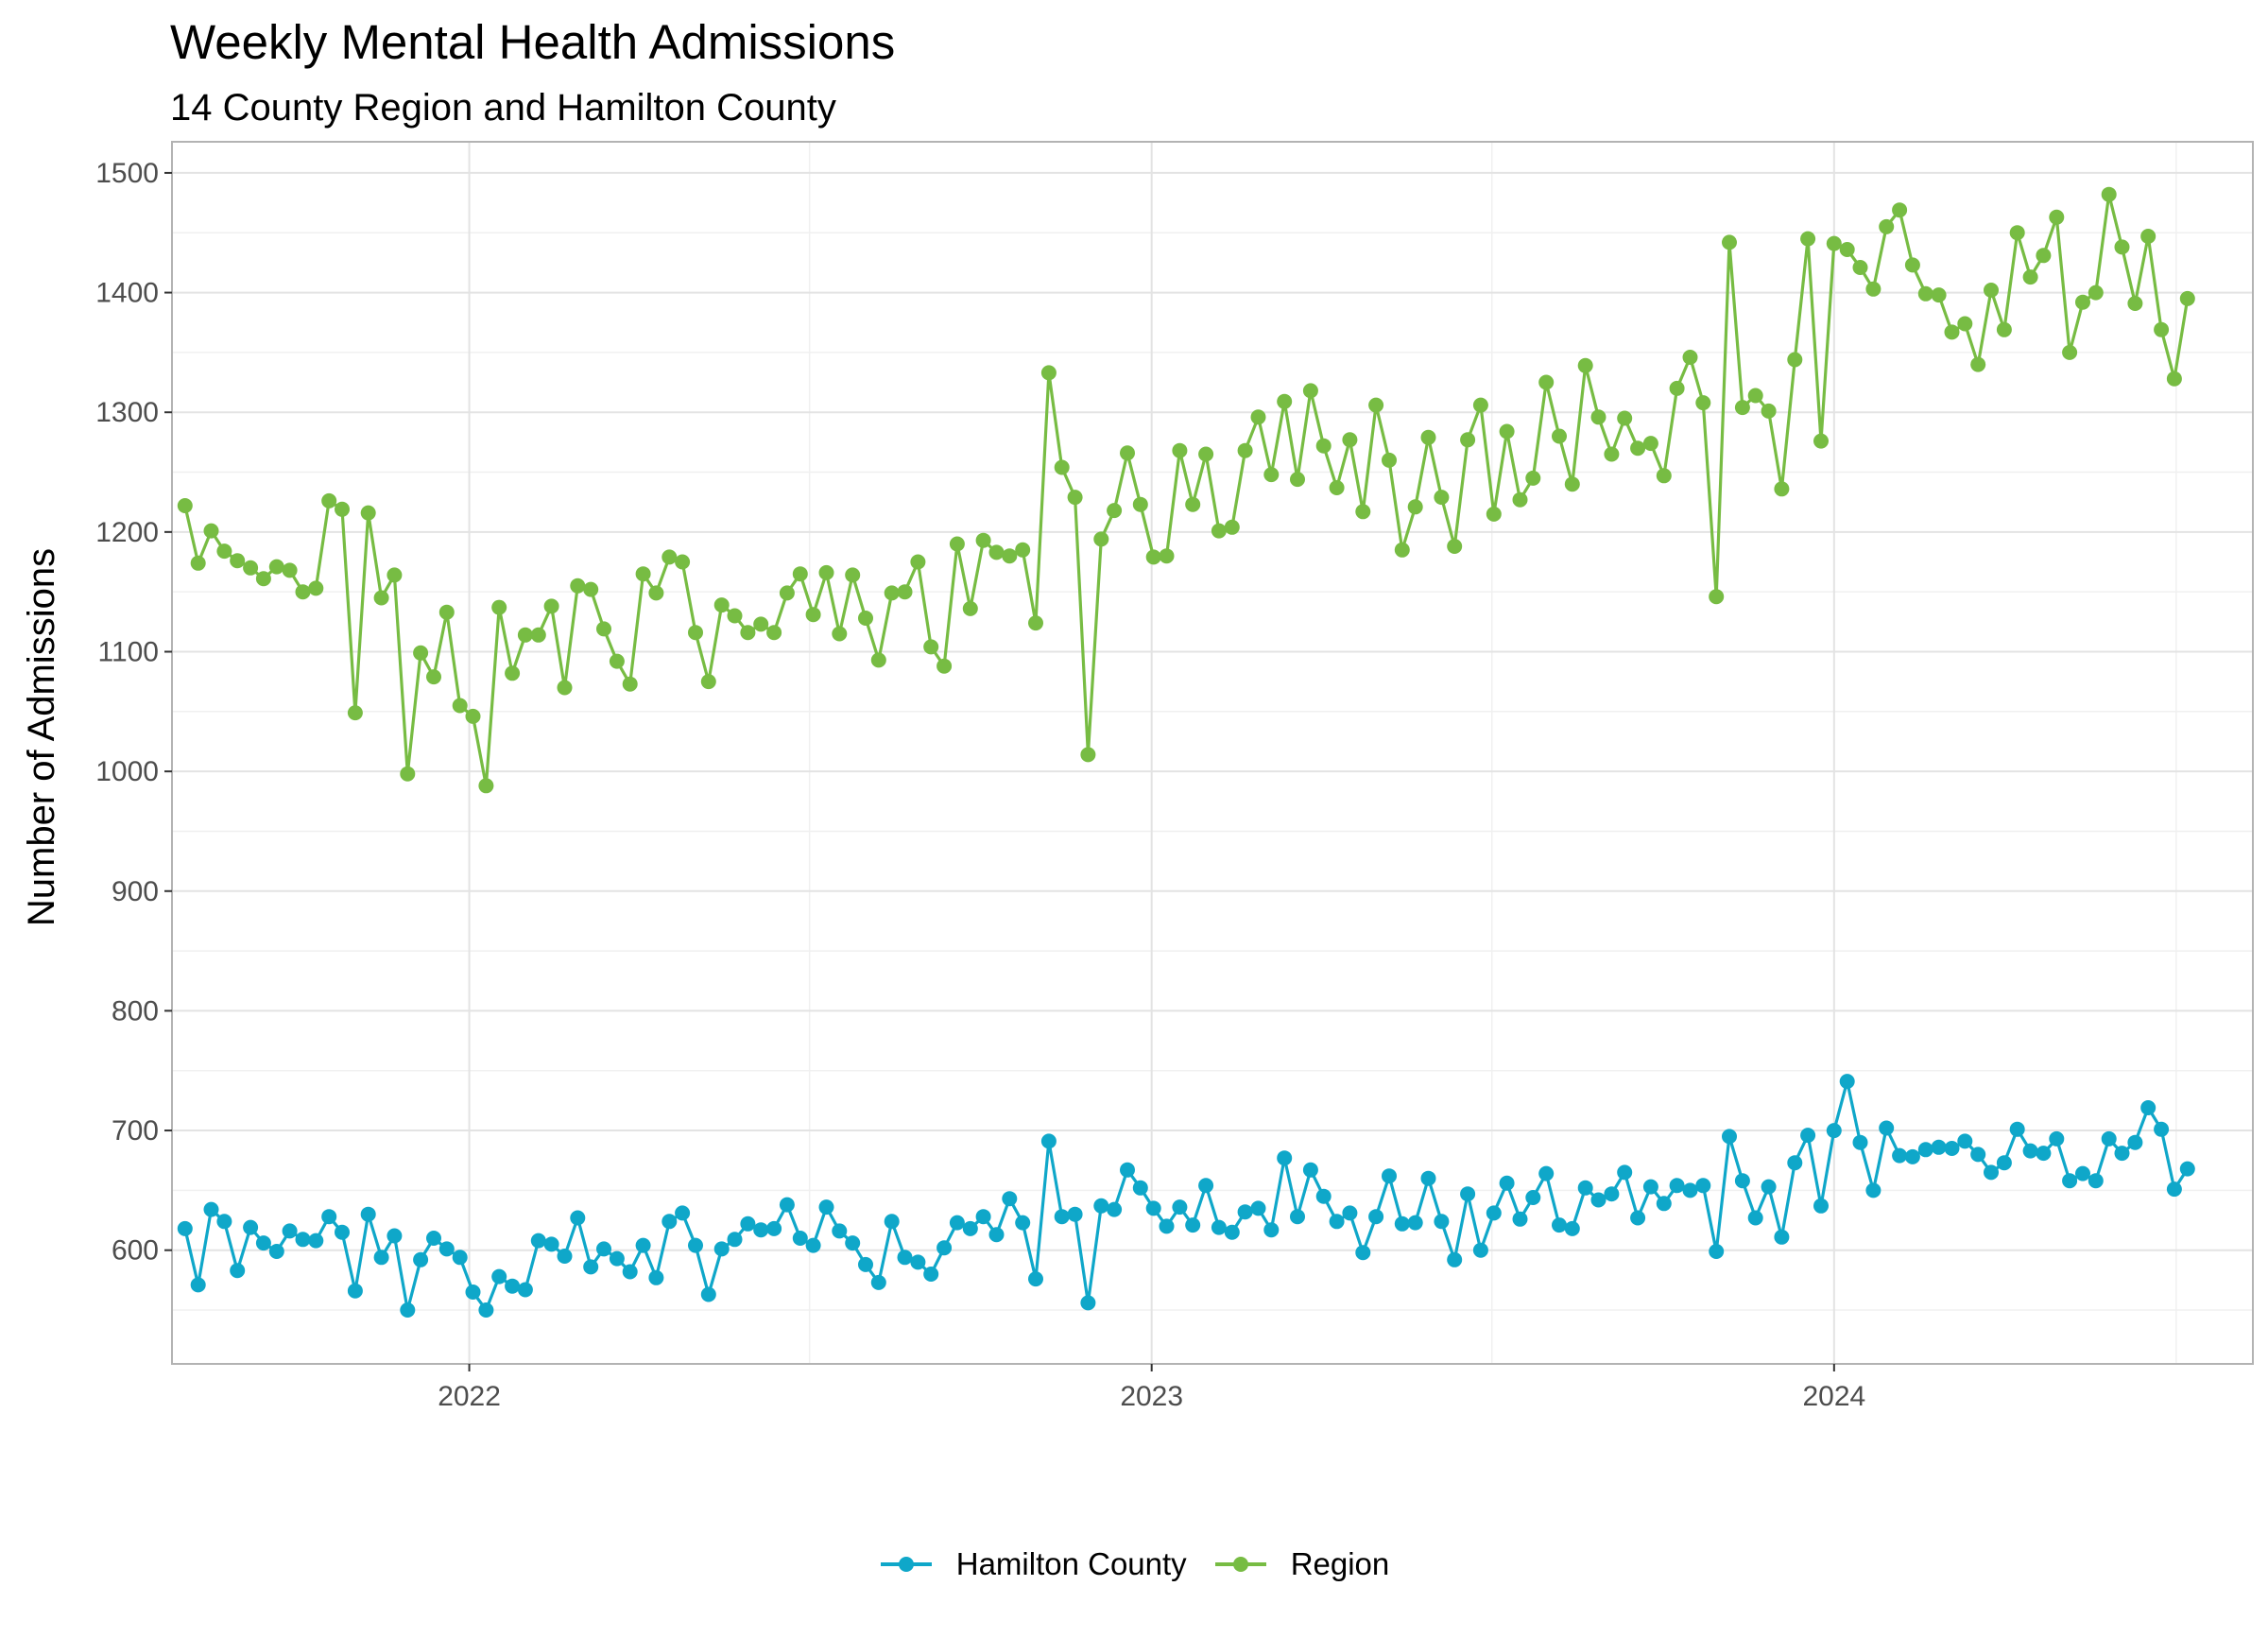 Image resolution: width=2268 pixels, height=1638 pixels. Describe the element at coordinates (135, 1251) in the screenshot. I see `y-tick-label: 600` at that location.